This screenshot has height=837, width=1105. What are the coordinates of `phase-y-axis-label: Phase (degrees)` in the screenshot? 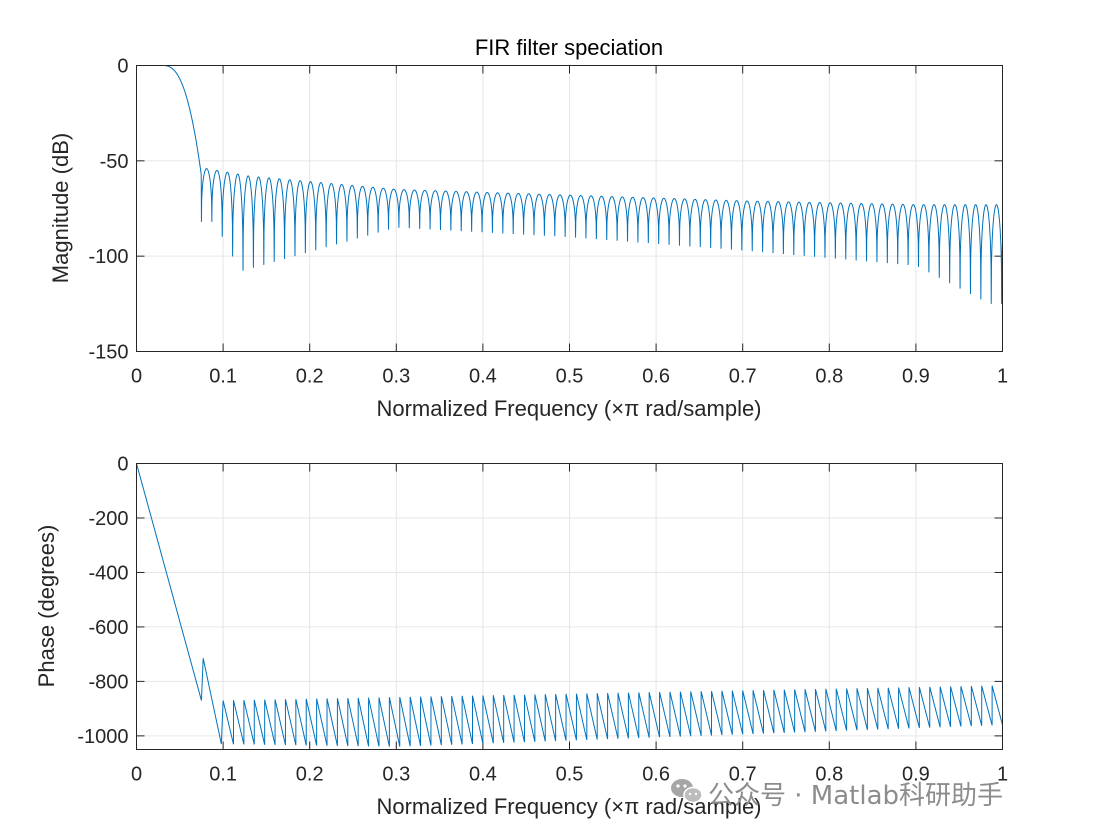 It's located at (46, 606).